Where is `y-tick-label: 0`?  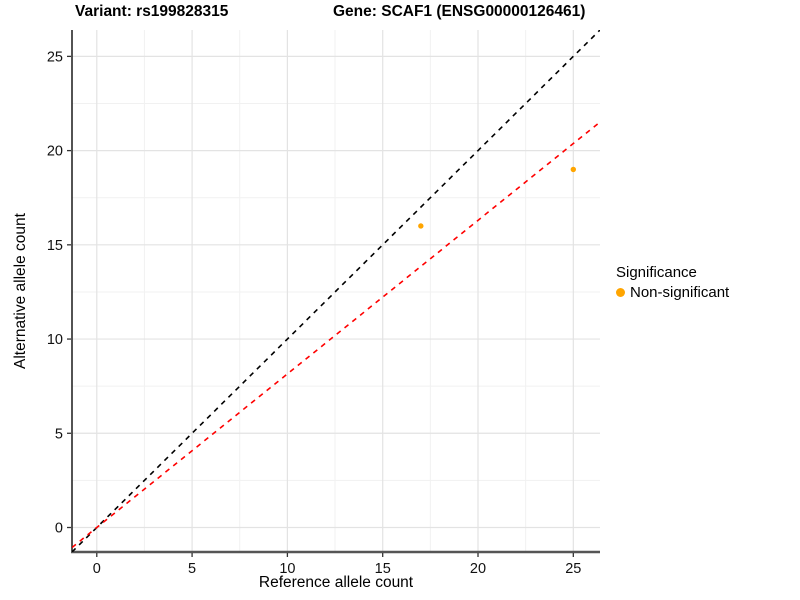
y-tick-label: 0 is located at coordinates (59, 529).